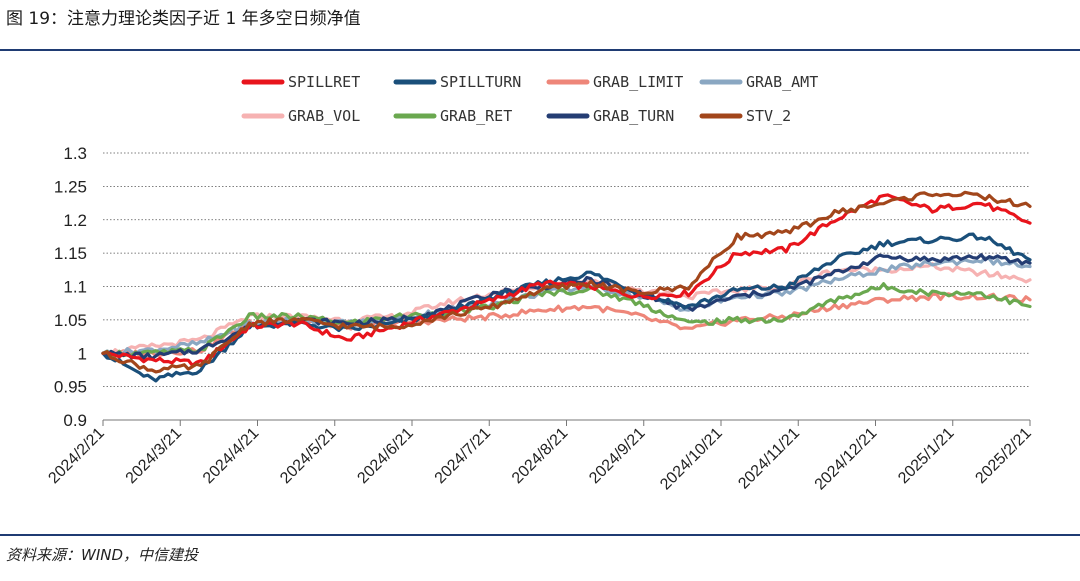 The width and height of the screenshot is (1080, 581). Describe the element at coordinates (70, 387) in the screenshot. I see `y-tick-label: 0.95` at that location.